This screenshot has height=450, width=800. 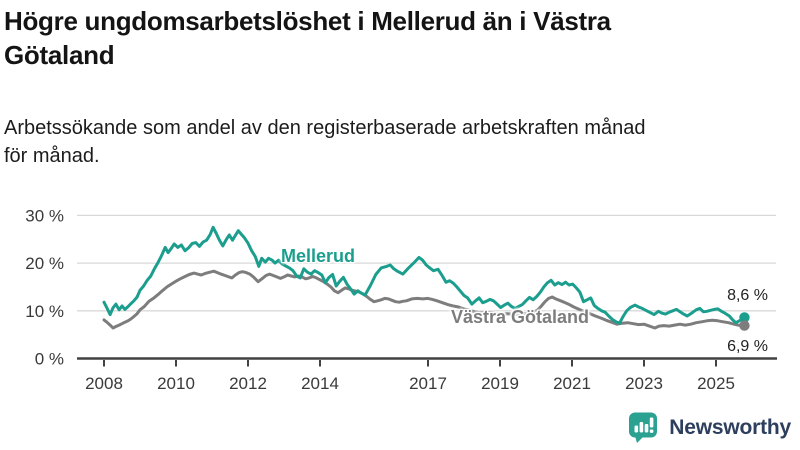 I want to click on x-tick-label: 2008, so click(x=104, y=383).